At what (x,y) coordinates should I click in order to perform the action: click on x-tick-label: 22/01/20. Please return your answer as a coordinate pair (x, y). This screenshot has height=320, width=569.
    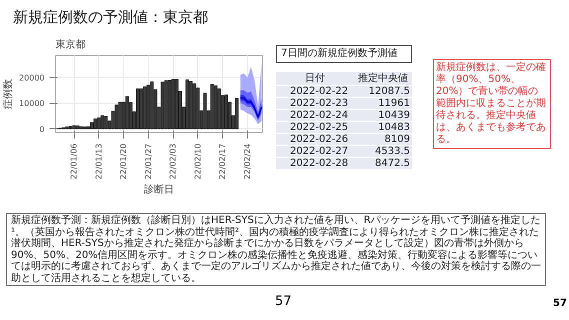
    Looking at the image, I should click on (123, 161).